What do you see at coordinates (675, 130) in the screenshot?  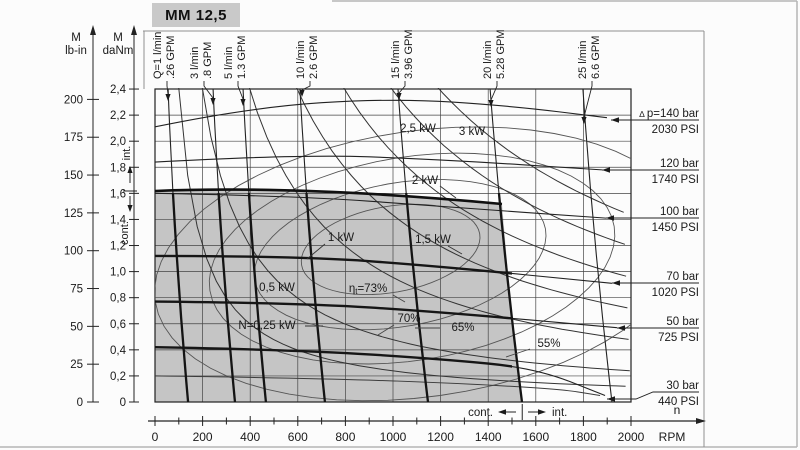 I see `pressure-label-psi-1: 2030 PSI` at bounding box center [675, 130].